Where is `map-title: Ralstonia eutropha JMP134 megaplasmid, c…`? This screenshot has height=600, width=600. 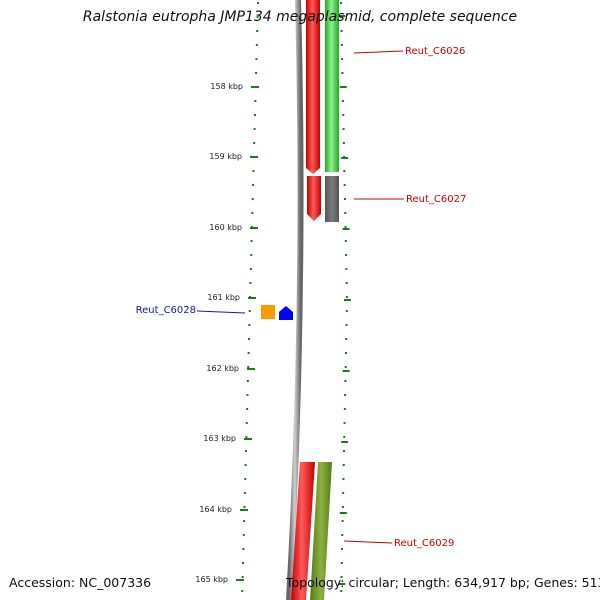 map-title: Ralstonia eutropha JMP134 megaplasmid, c… is located at coordinates (300, 17).